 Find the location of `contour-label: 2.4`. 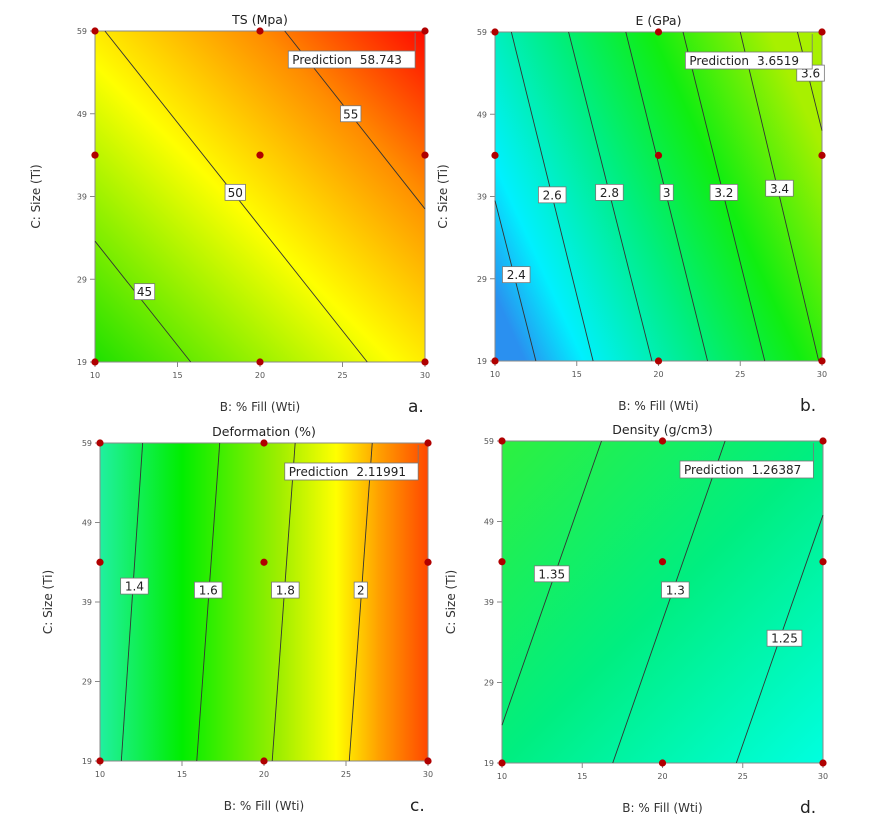

contour-label: 2.4 is located at coordinates (516, 275).